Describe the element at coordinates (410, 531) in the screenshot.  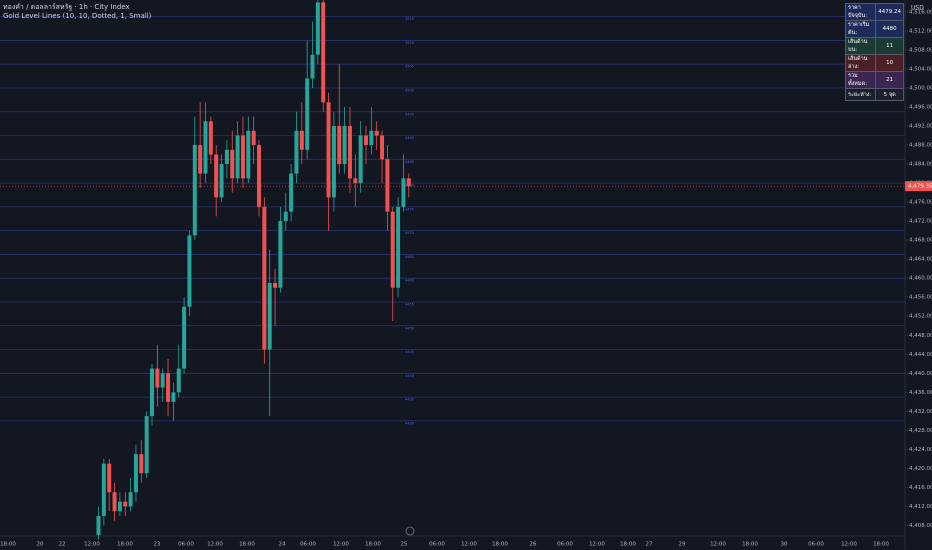
I see `logo` at that location.